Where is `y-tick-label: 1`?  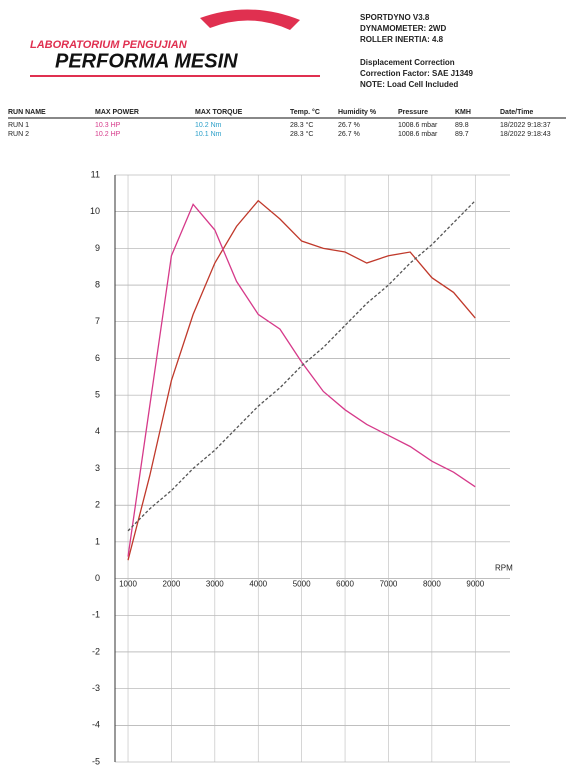 y-tick-label: 1 is located at coordinates (97, 541).